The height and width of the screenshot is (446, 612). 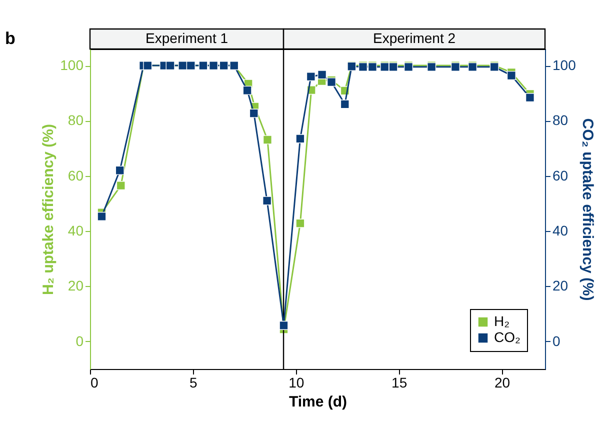 What do you see at coordinates (587, 209) in the screenshot?
I see `y2-axis-title: CO₂ uptake efficiency (%)` at bounding box center [587, 209].